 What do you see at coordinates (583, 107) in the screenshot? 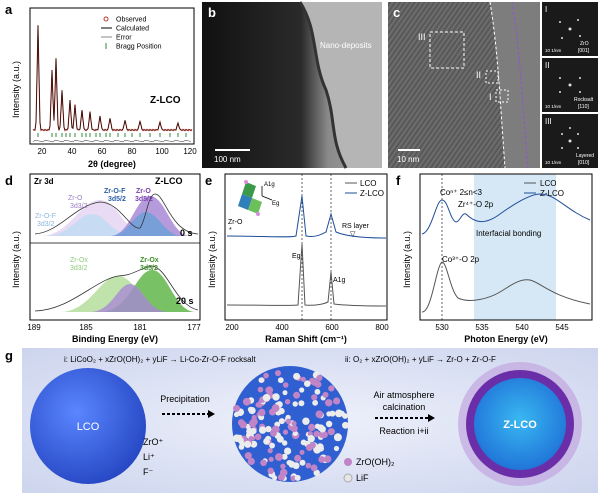
I see `inset-II-zone: [110]` at bounding box center [583, 107].